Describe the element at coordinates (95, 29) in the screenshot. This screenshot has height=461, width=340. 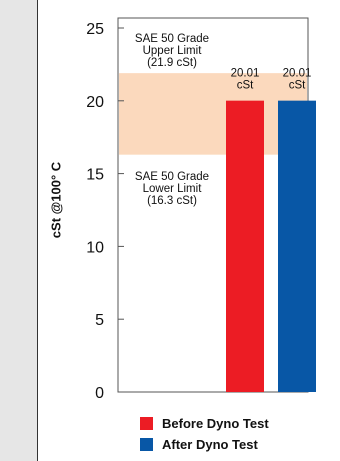
I see `y-tick-label-5: 25` at that location.